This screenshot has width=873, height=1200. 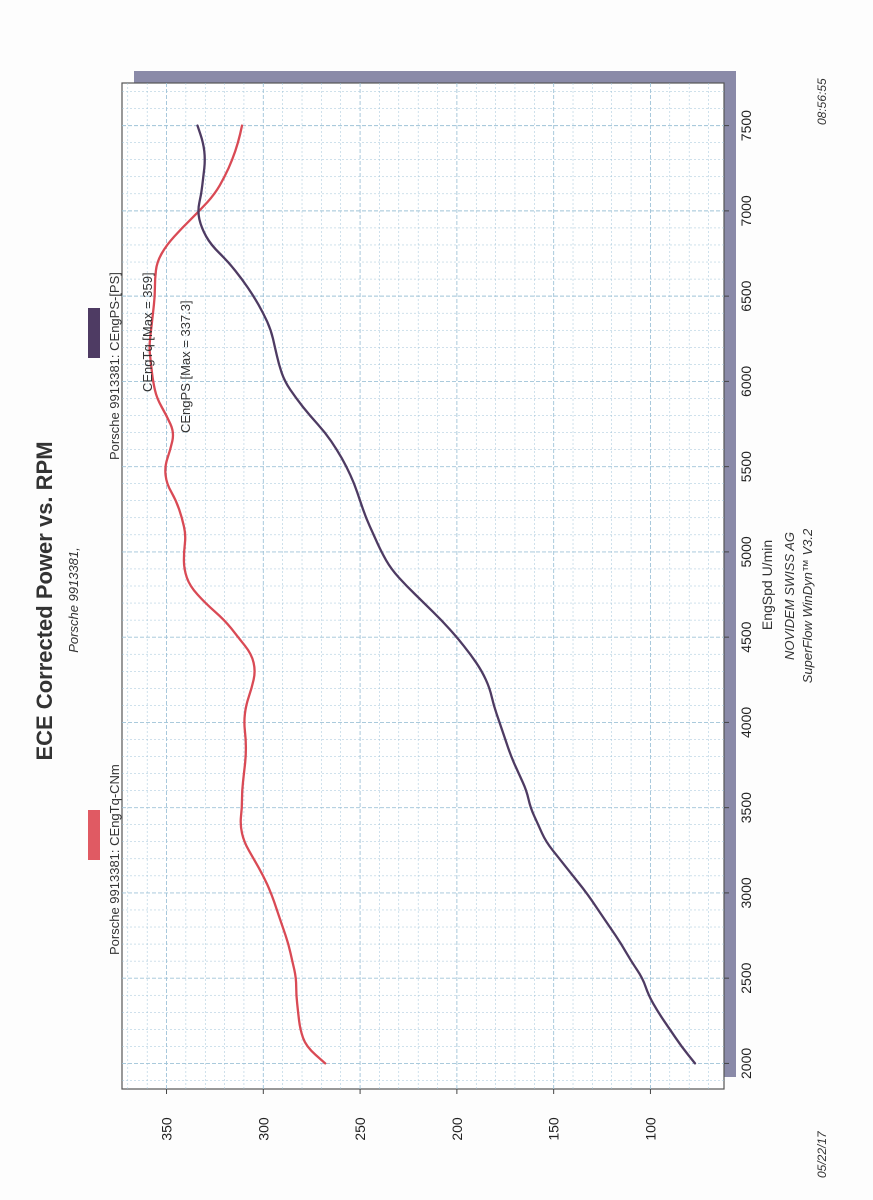 What do you see at coordinates (94, 333) in the screenshot?
I see `legend-swatch-power` at bounding box center [94, 333].